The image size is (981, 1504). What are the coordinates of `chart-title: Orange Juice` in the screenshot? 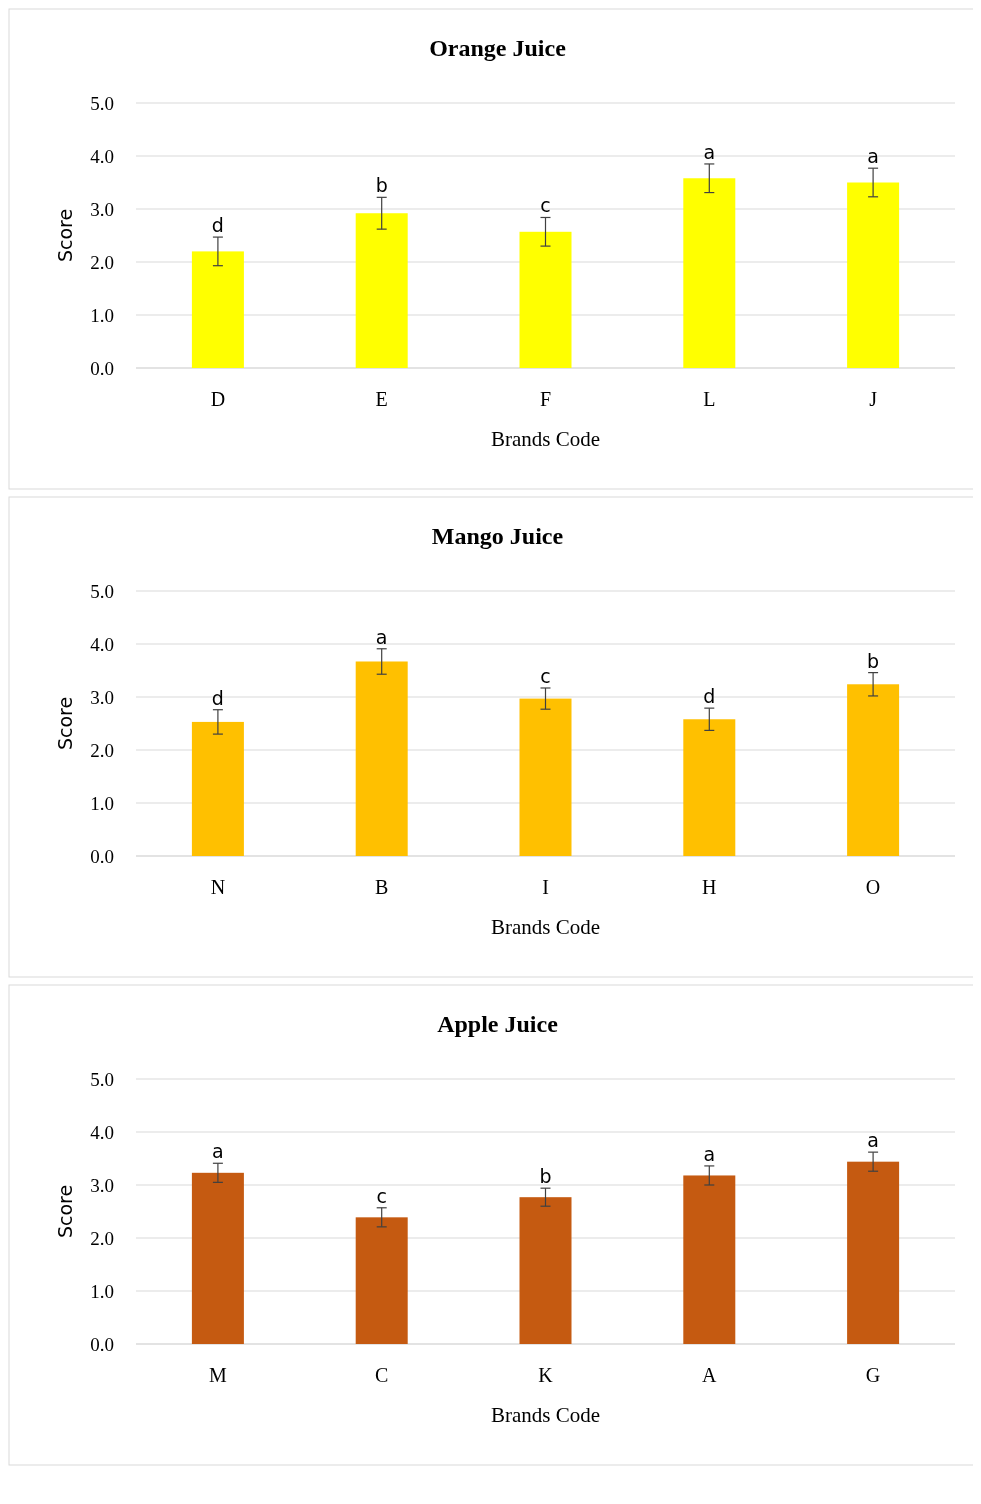 It's located at (498, 48).